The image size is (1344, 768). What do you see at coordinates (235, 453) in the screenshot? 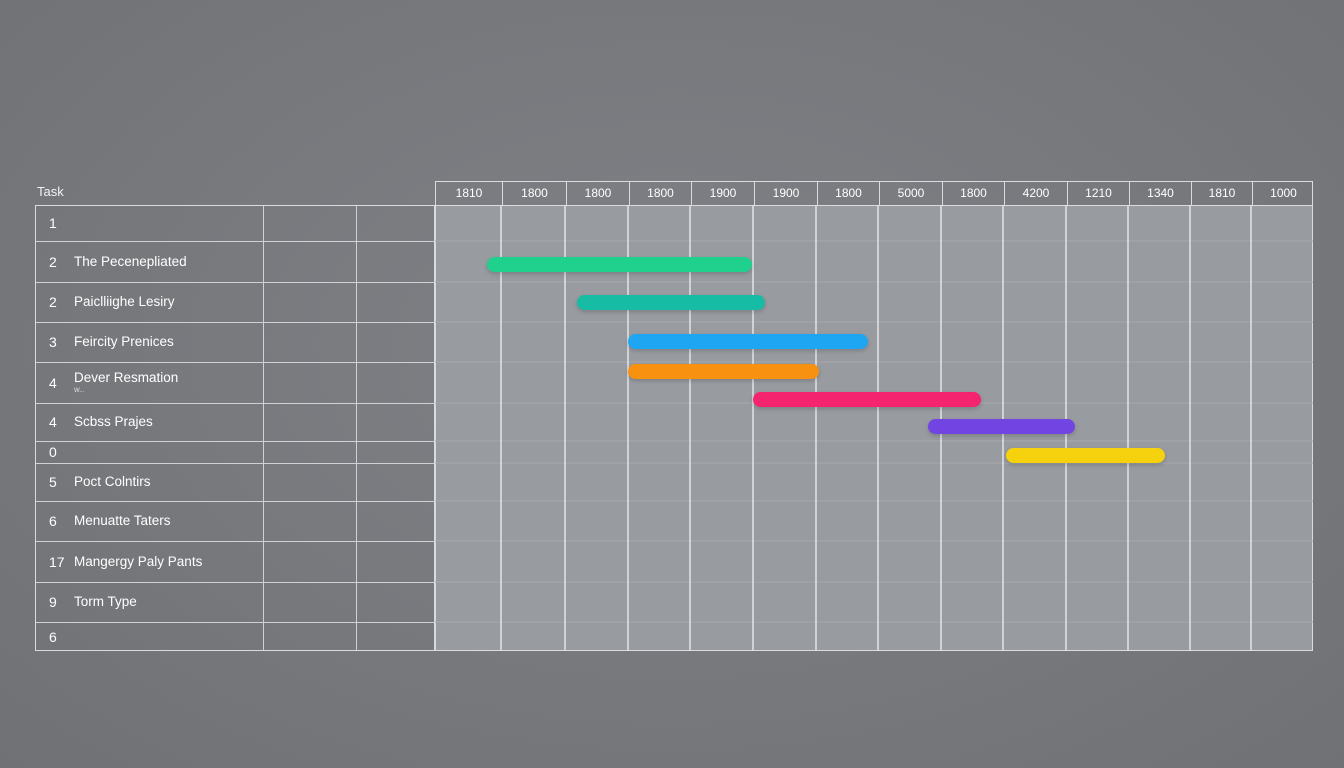
I see `task-row: 0` at bounding box center [235, 453].